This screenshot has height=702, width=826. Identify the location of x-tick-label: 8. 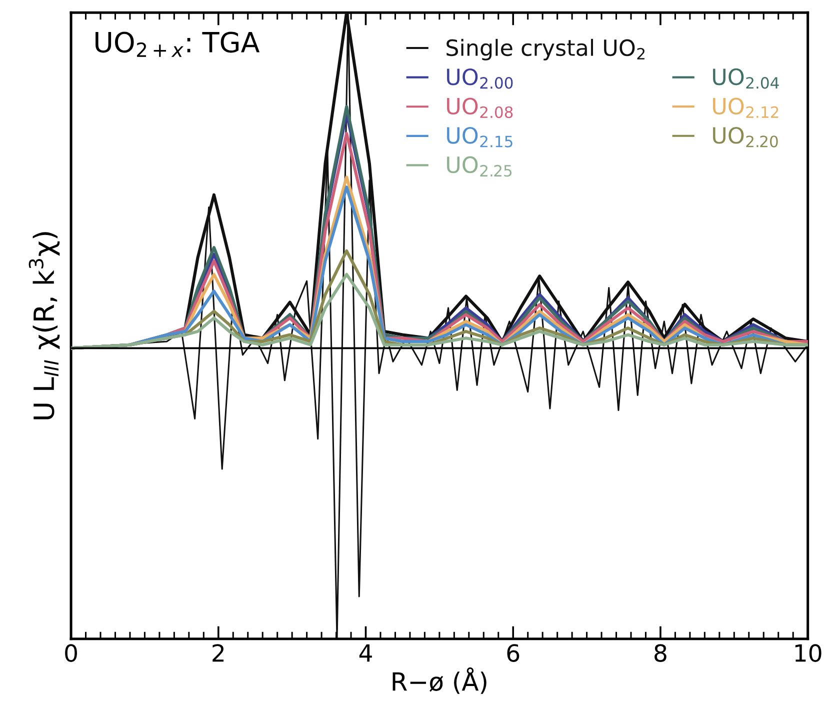
(660, 653).